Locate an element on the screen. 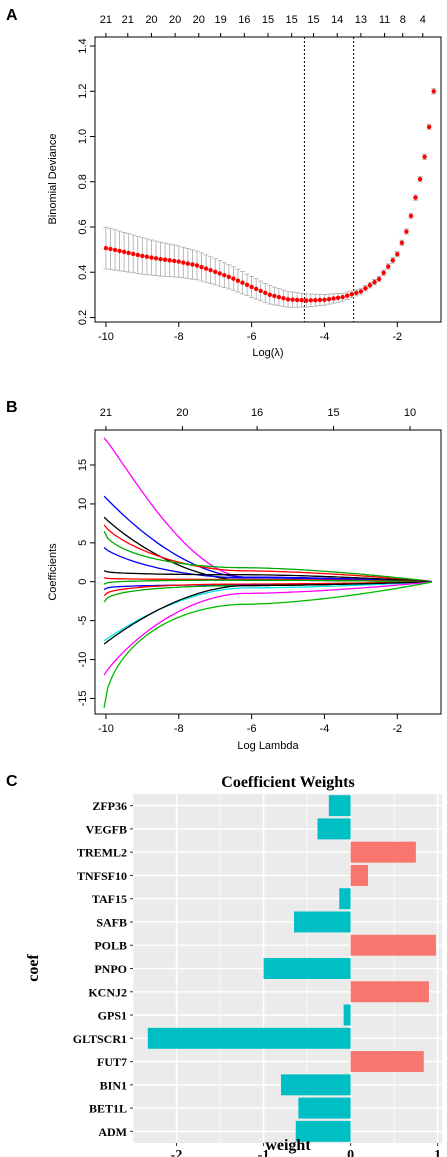  y-tick-label-a: 0.8 is located at coordinates (83, 181).